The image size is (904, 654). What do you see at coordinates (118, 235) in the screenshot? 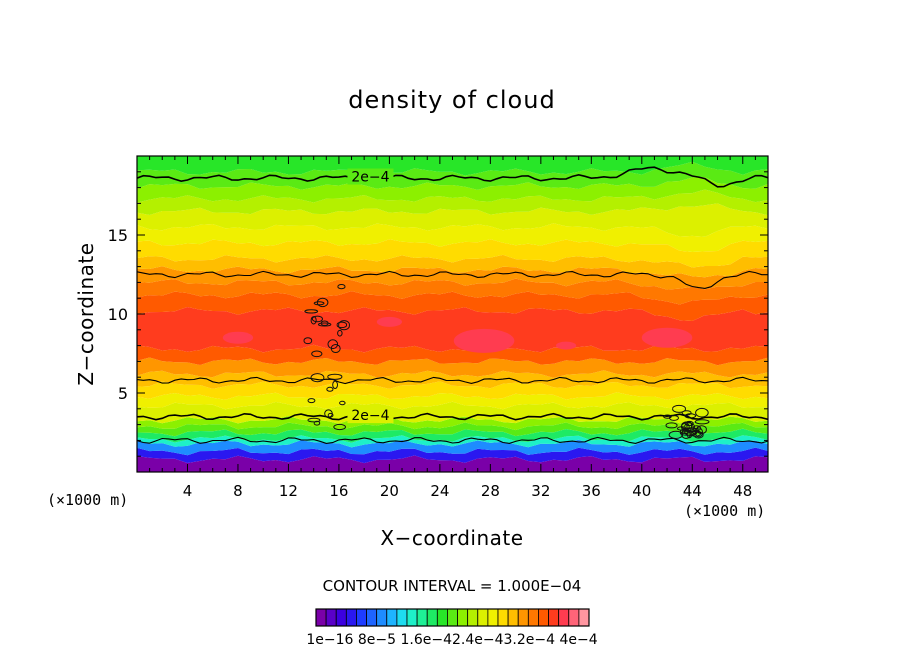
I see `y-tick-label: 15` at bounding box center [118, 235].